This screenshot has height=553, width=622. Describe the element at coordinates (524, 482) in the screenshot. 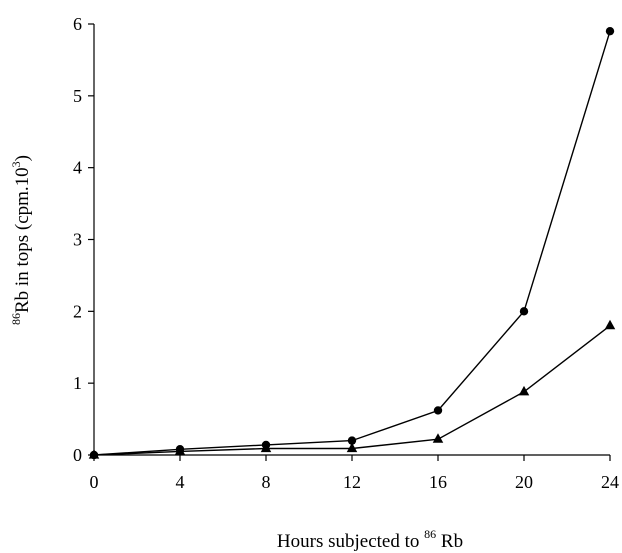

I see `x-tick-label: 20` at that location.